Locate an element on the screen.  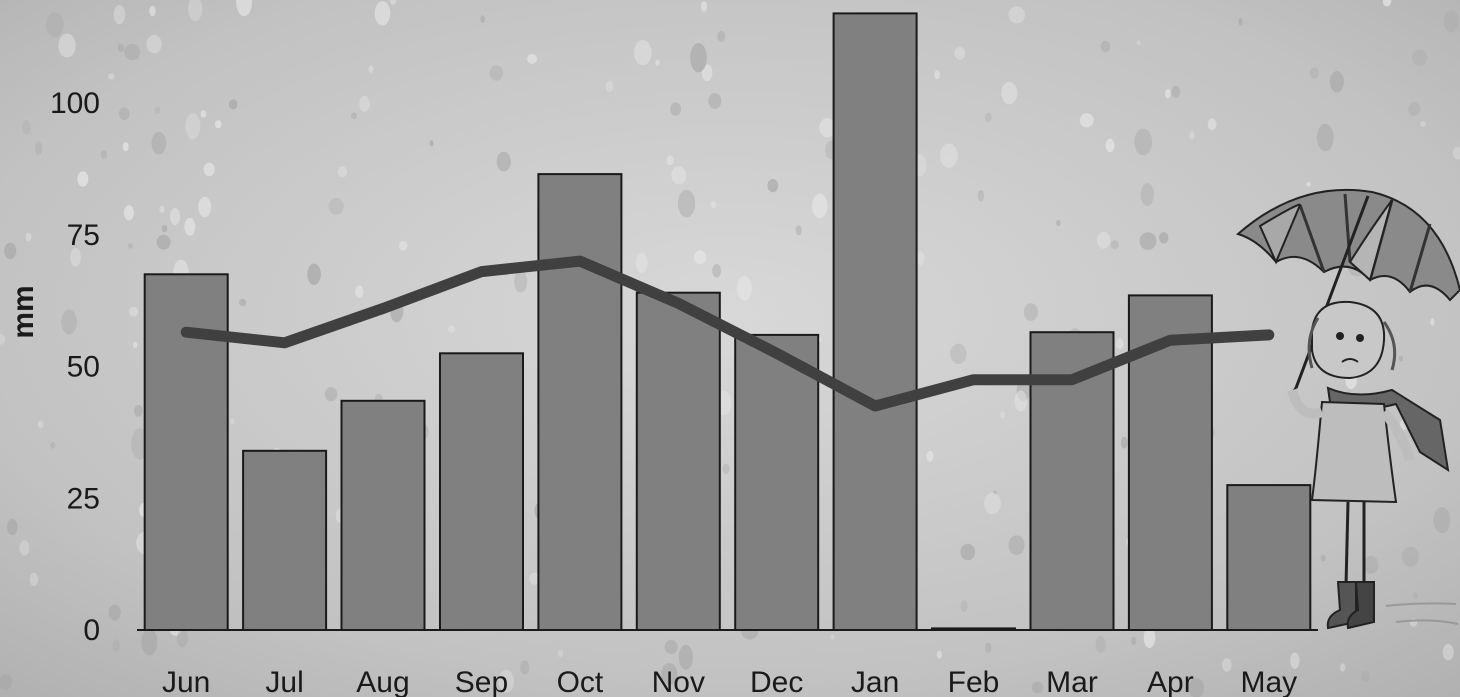
y-axis-title: mm is located at coordinates (23, 311).